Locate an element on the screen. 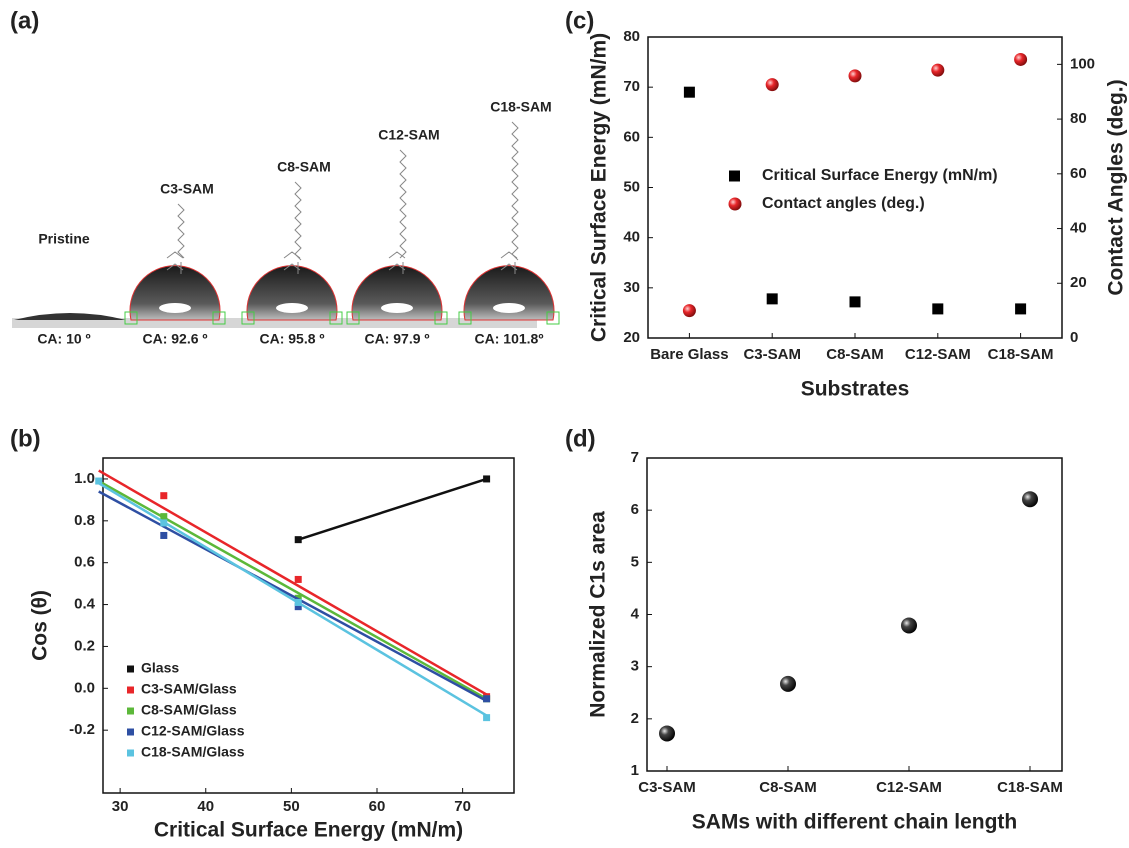 This screenshot has width=1129, height=848. y2-tick-label: 40 is located at coordinates (1078, 228).